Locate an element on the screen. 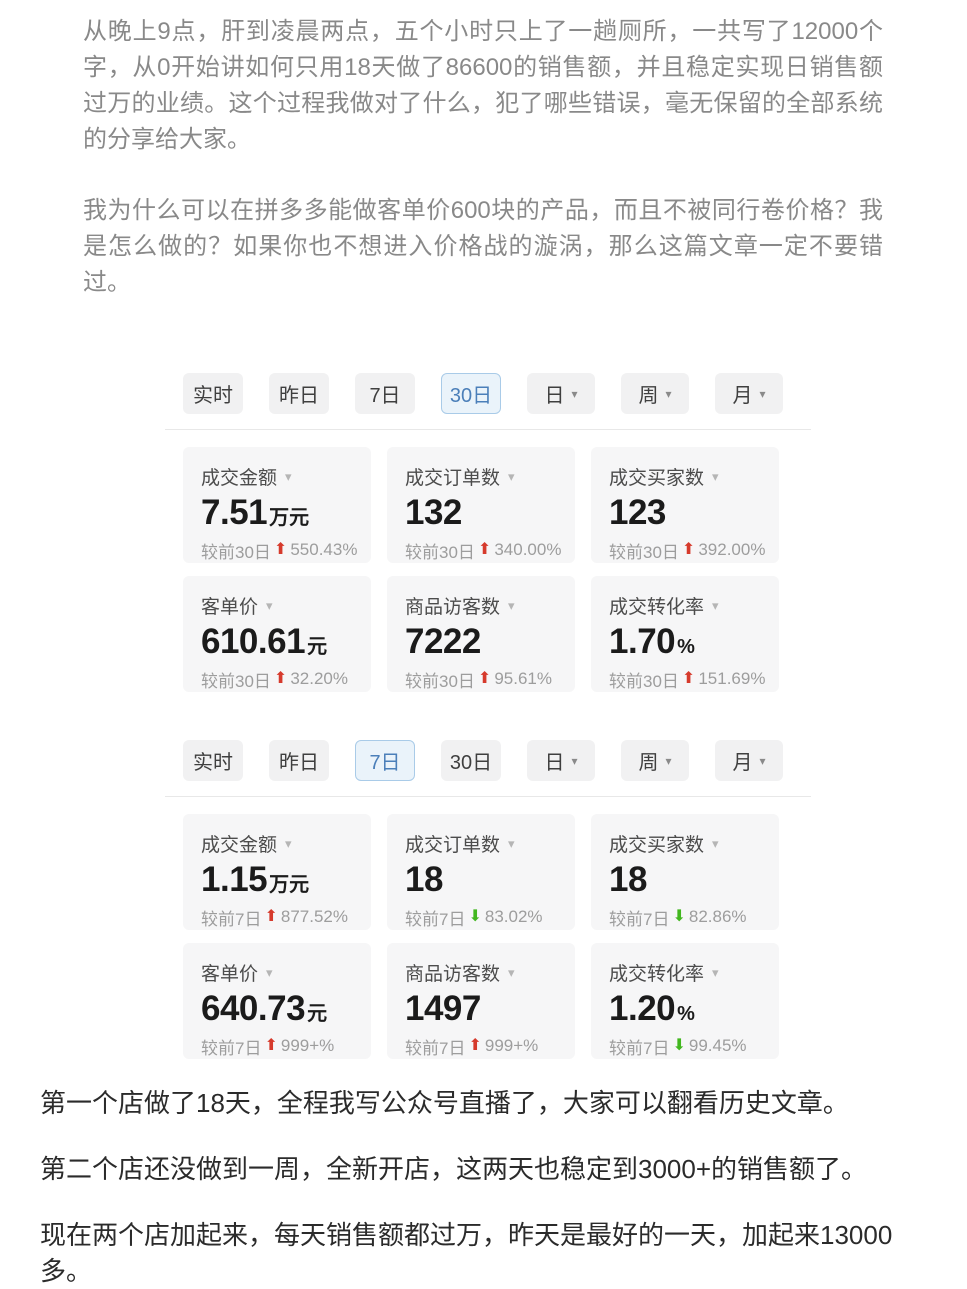 The height and width of the screenshot is (1289, 967). stat-compare: 较前7日 ⬆ 999+% is located at coordinates (486, 1046).